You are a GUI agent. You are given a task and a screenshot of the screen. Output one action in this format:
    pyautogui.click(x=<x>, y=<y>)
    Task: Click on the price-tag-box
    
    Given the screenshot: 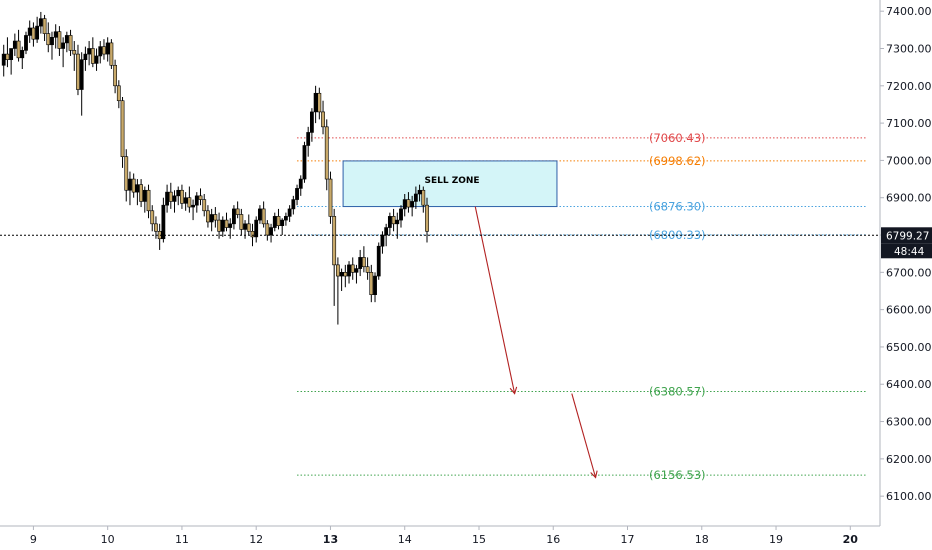 What is the action you would take?
    pyautogui.click(x=906, y=235)
    